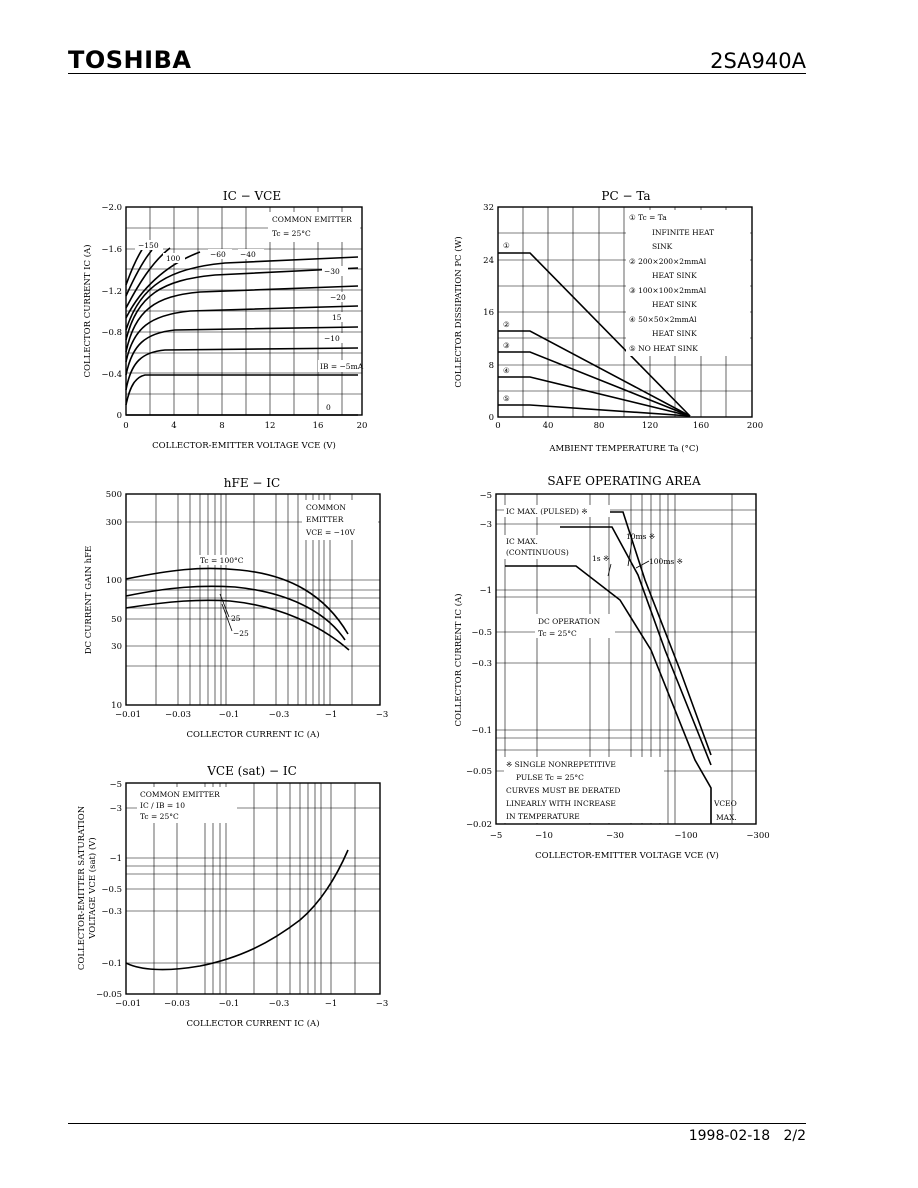  I want to click on y-ticks: 0 −0.4 −0.8 −1.2 −1.6 −2.0, so click(111, 312).